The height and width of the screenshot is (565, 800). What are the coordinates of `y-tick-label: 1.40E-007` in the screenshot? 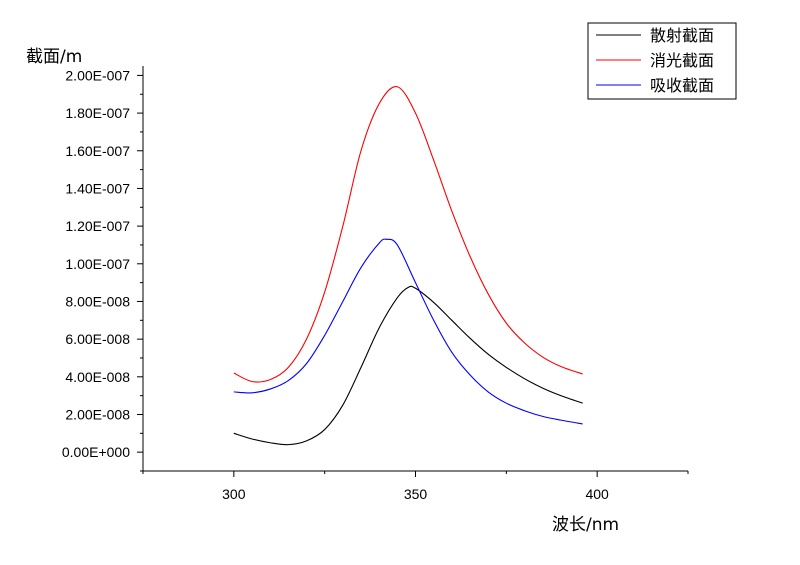 It's located at (97, 188).